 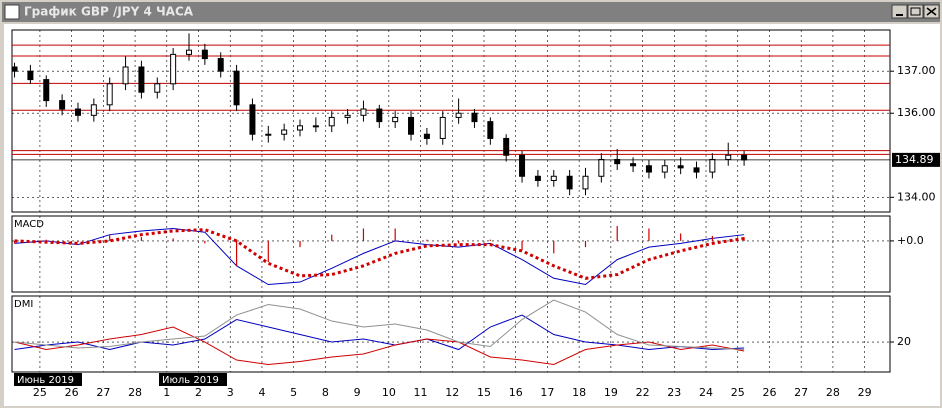 I want to click on x-tick-label: 4, so click(x=261, y=392).